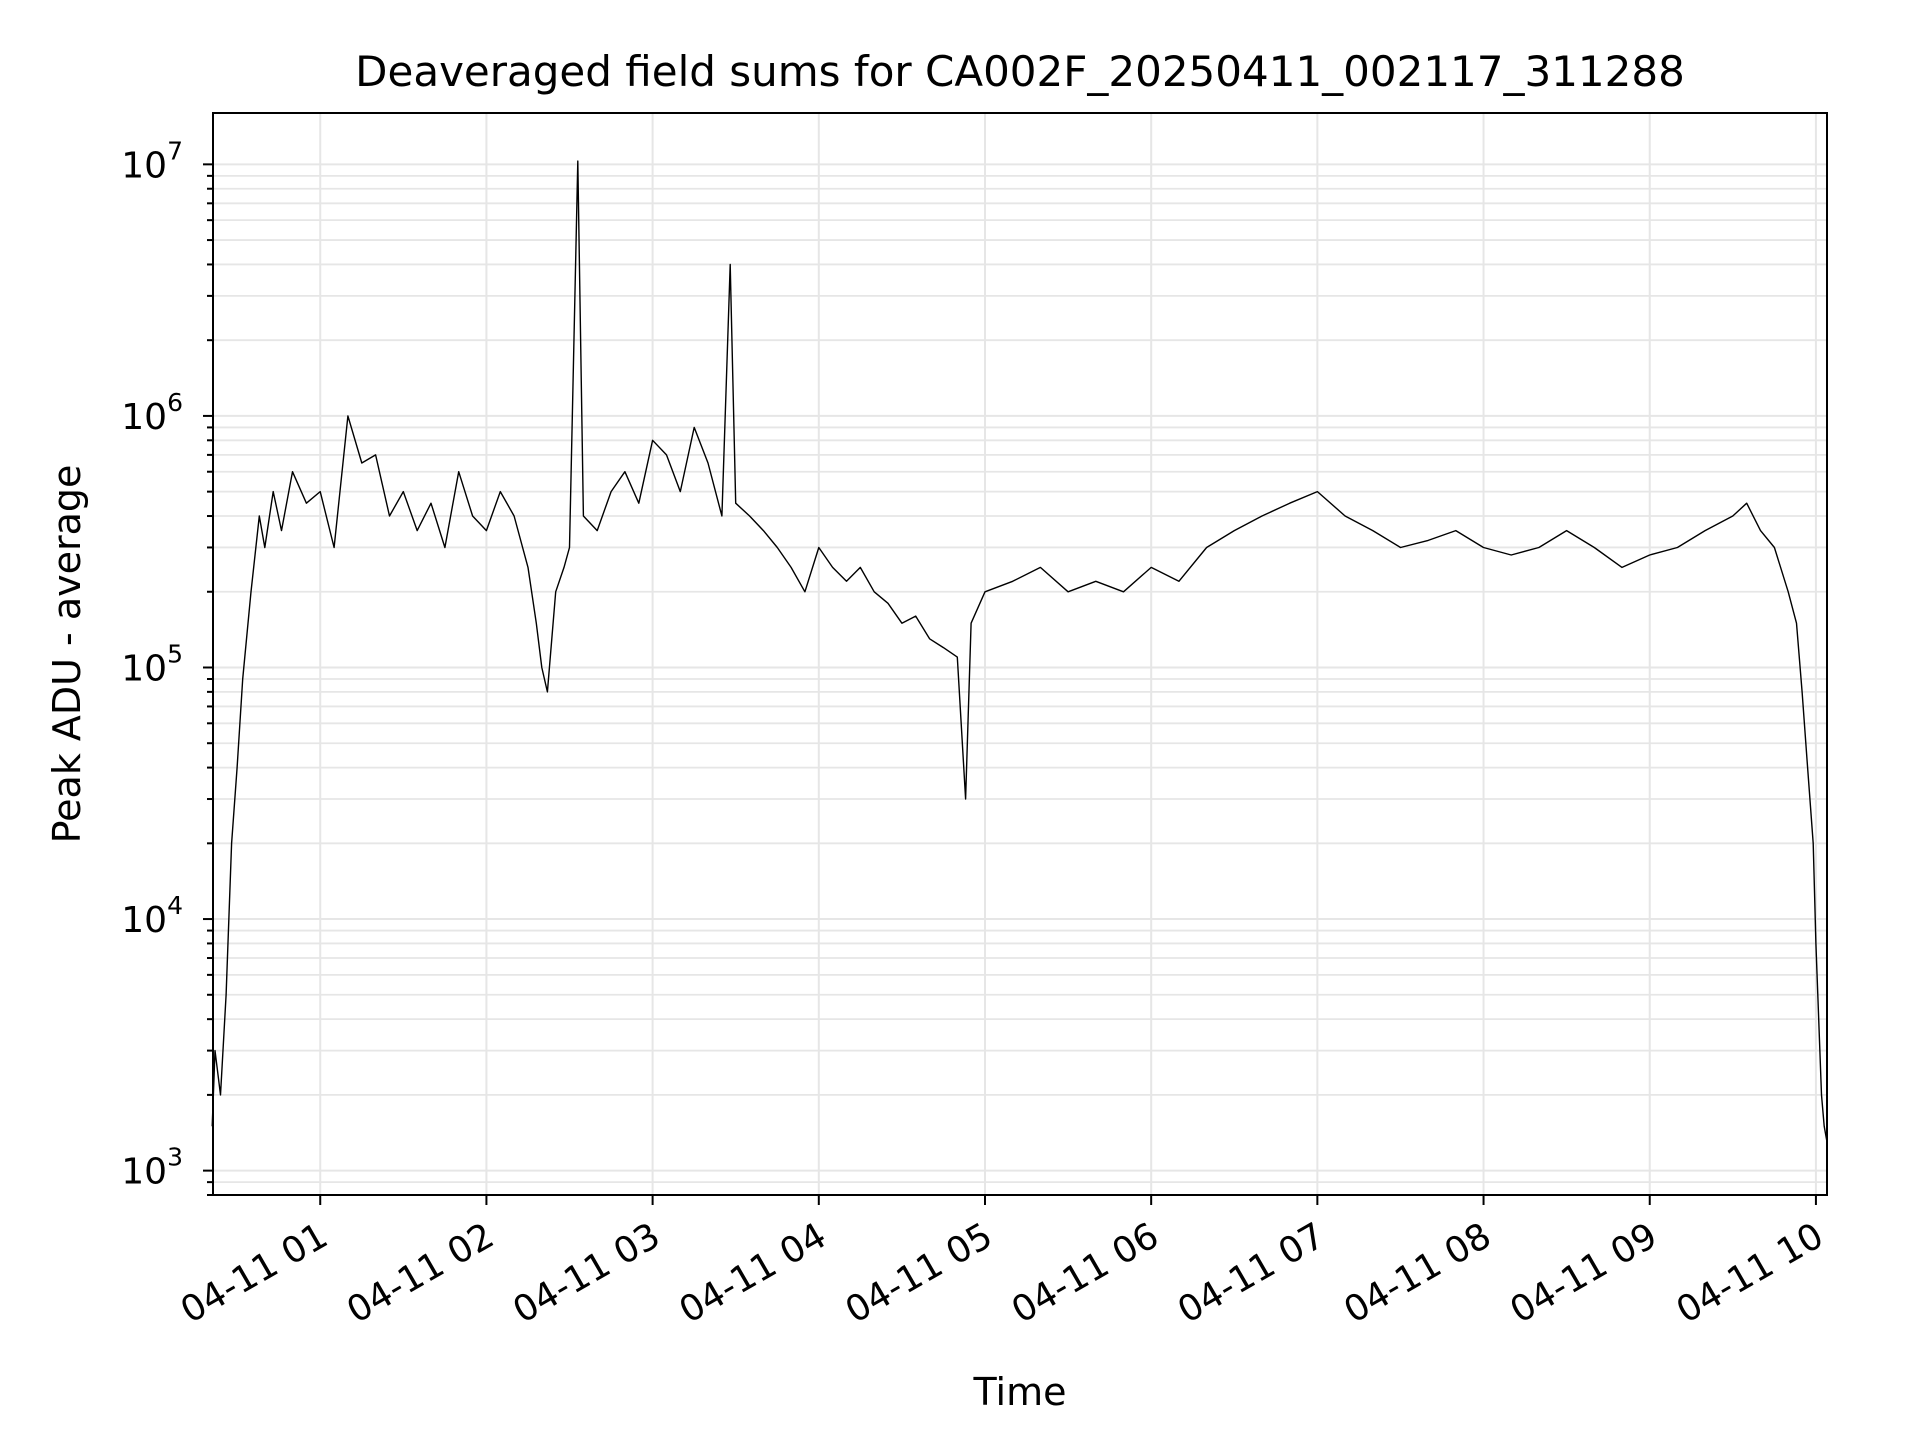 This screenshot has width=1920, height=1440. Describe the element at coordinates (152, 664) in the screenshot. I see `y-tick-label: 10⁵` at that location.